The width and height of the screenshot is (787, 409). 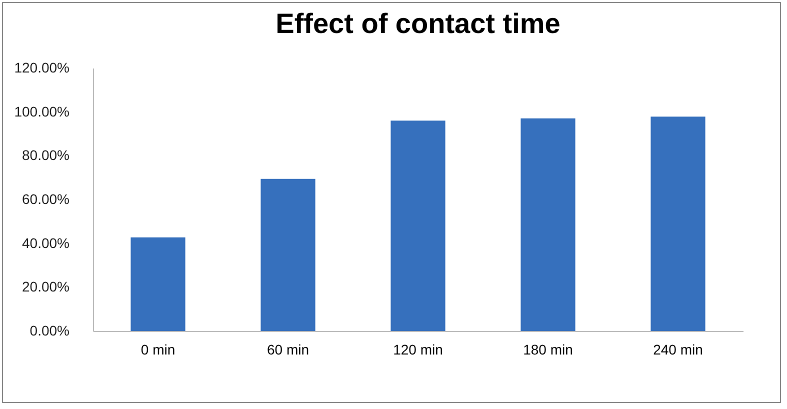 What do you see at coordinates (46, 242) in the screenshot?
I see `y-tick-label: 40.00%` at bounding box center [46, 242].